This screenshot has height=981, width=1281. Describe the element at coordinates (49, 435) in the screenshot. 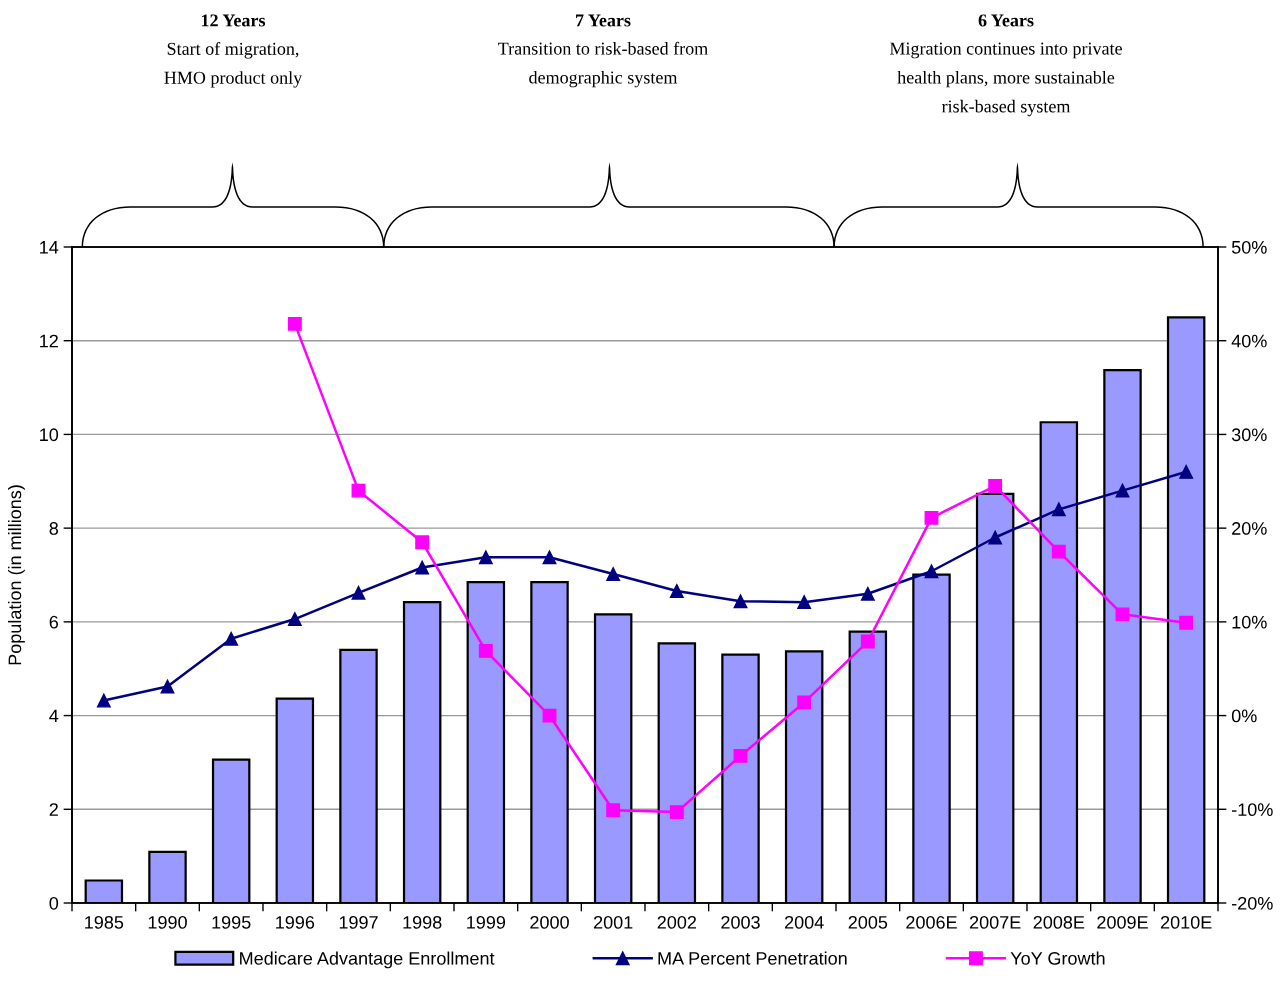

I see `y-tick-label: 10` at that location.